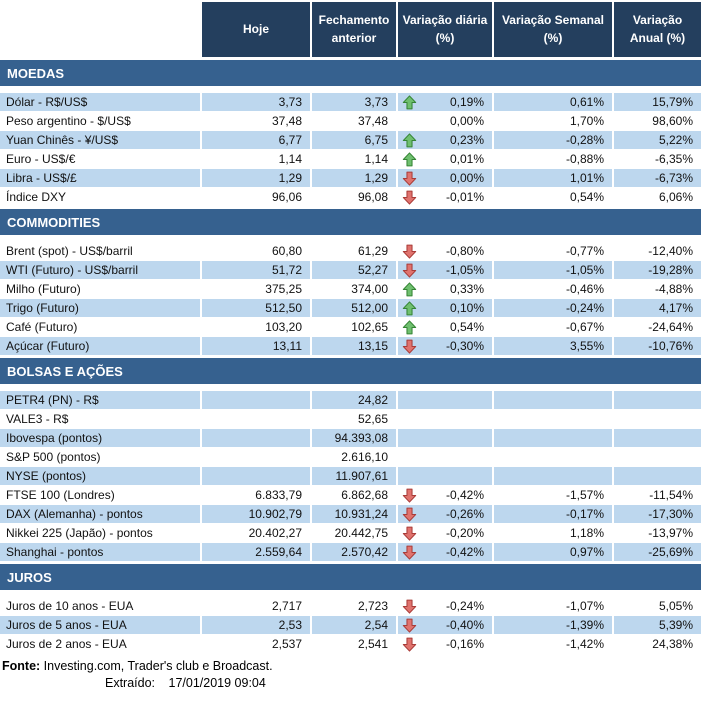 This screenshot has height=701, width=713. I want to click on cell-asset-label: Shanghai - pontos, so click(100, 552).